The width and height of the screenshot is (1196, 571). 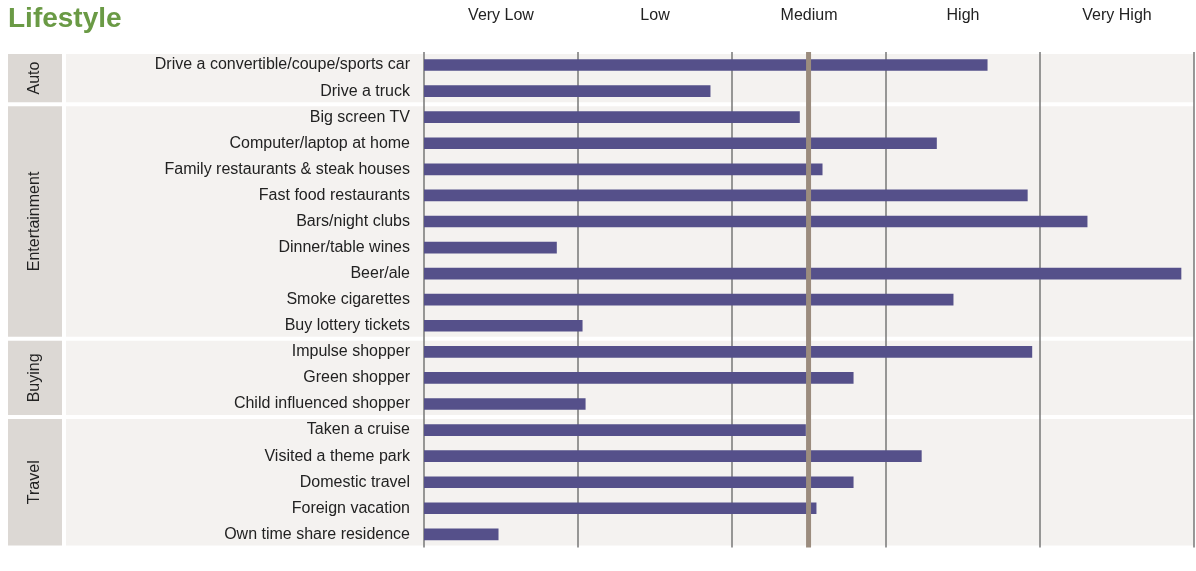 What do you see at coordinates (320, 142) in the screenshot?
I see `y-tick-label: Computer/laptop at home` at bounding box center [320, 142].